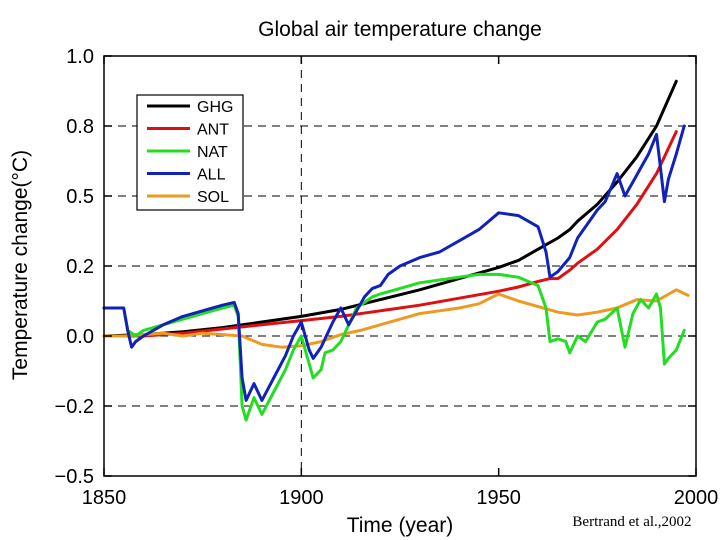 The image size is (720, 540). Describe the element at coordinates (80, 337) in the screenshot. I see `y-tick-label: 0.0` at that location.